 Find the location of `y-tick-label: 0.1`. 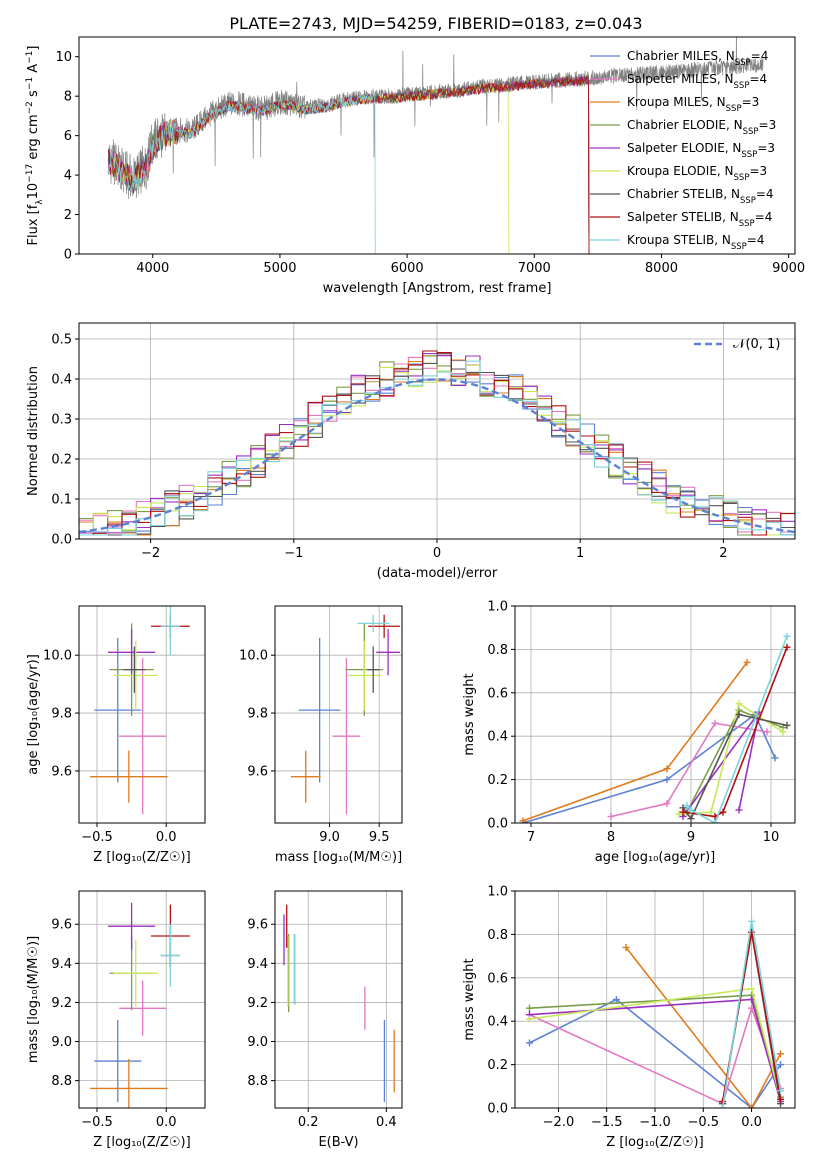

y-tick-label: 0.1 is located at coordinates (61, 500).